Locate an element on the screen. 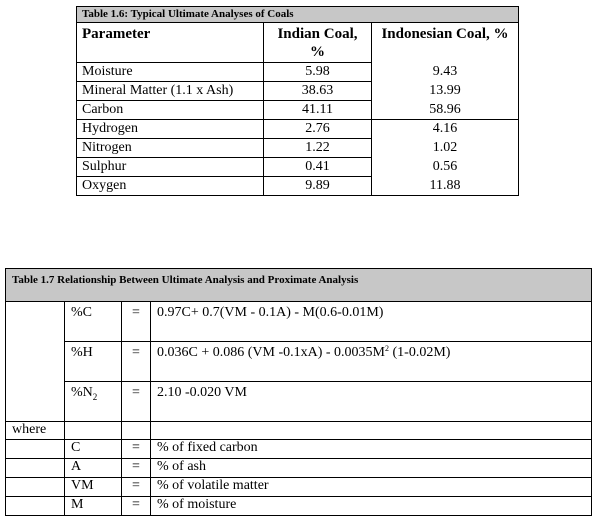  column-header-parameter: Parameter is located at coordinates (170, 42).